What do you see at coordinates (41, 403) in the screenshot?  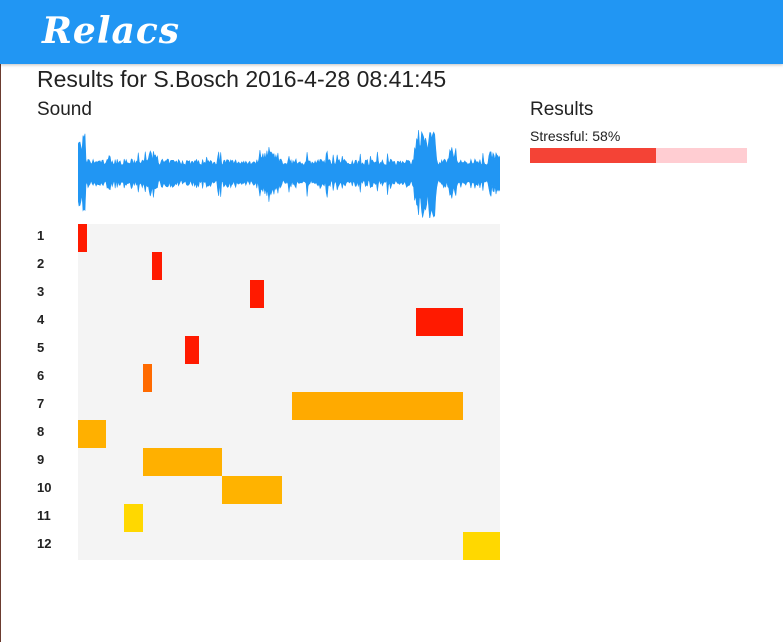 I see `row-label-7: 7` at bounding box center [41, 403].